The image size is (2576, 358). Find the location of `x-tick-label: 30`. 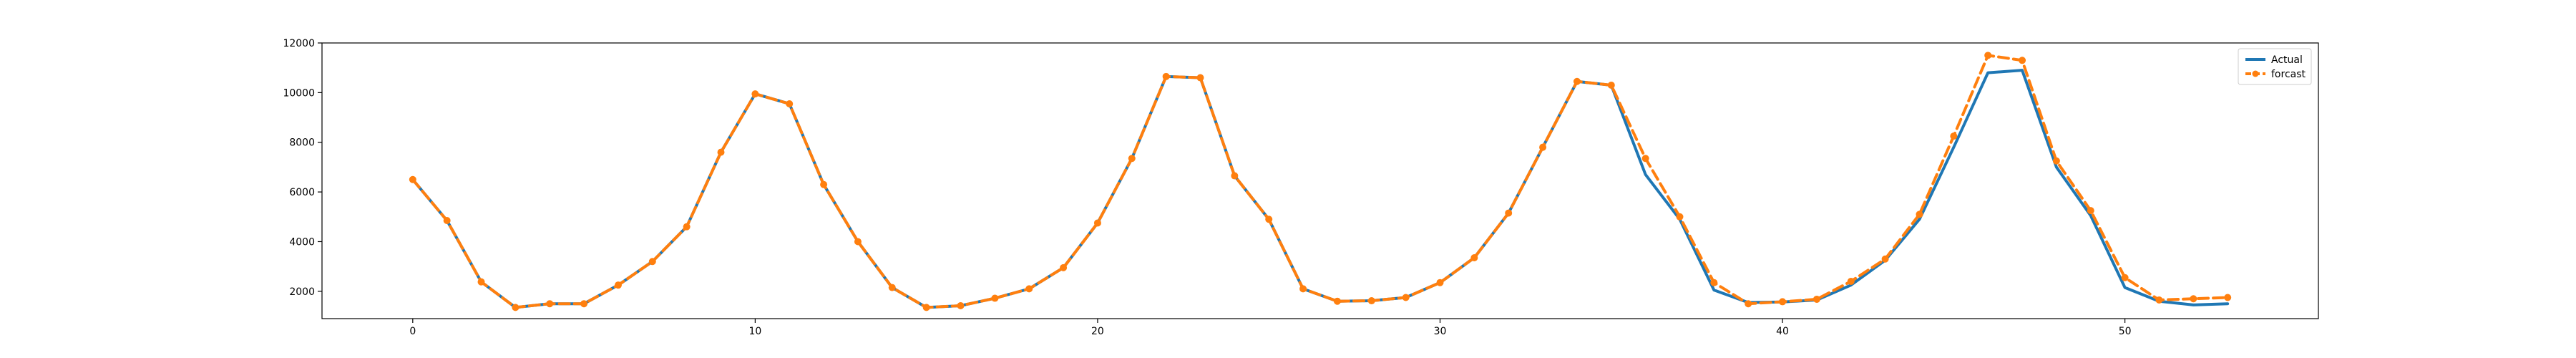

x-tick-label: 30 is located at coordinates (1440, 331).